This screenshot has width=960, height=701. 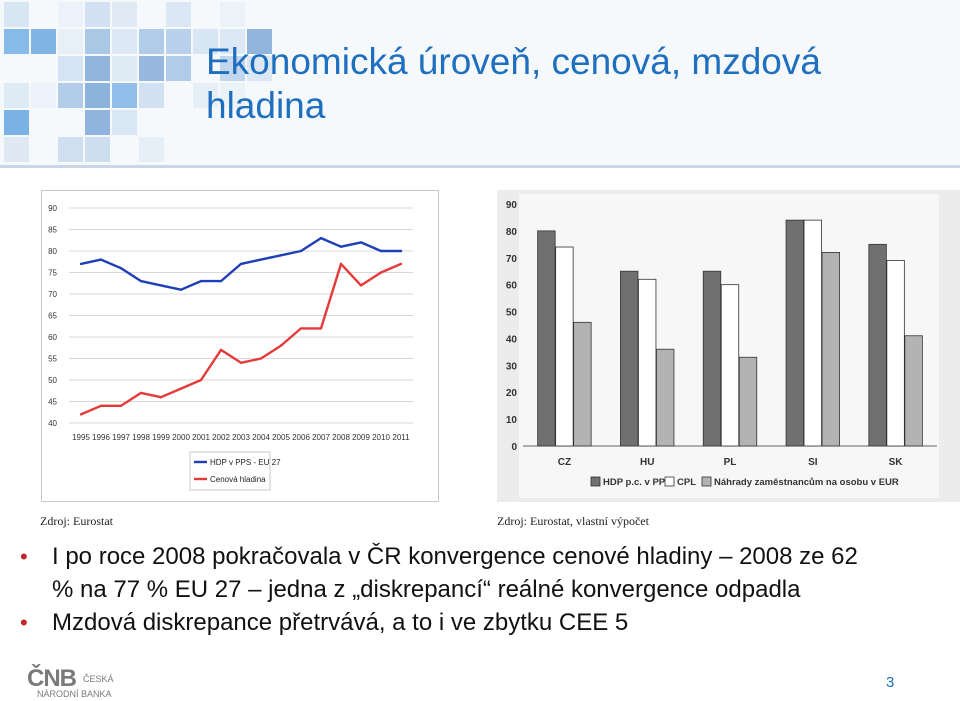 I want to click on y-tick-label: 20, so click(x=512, y=393).